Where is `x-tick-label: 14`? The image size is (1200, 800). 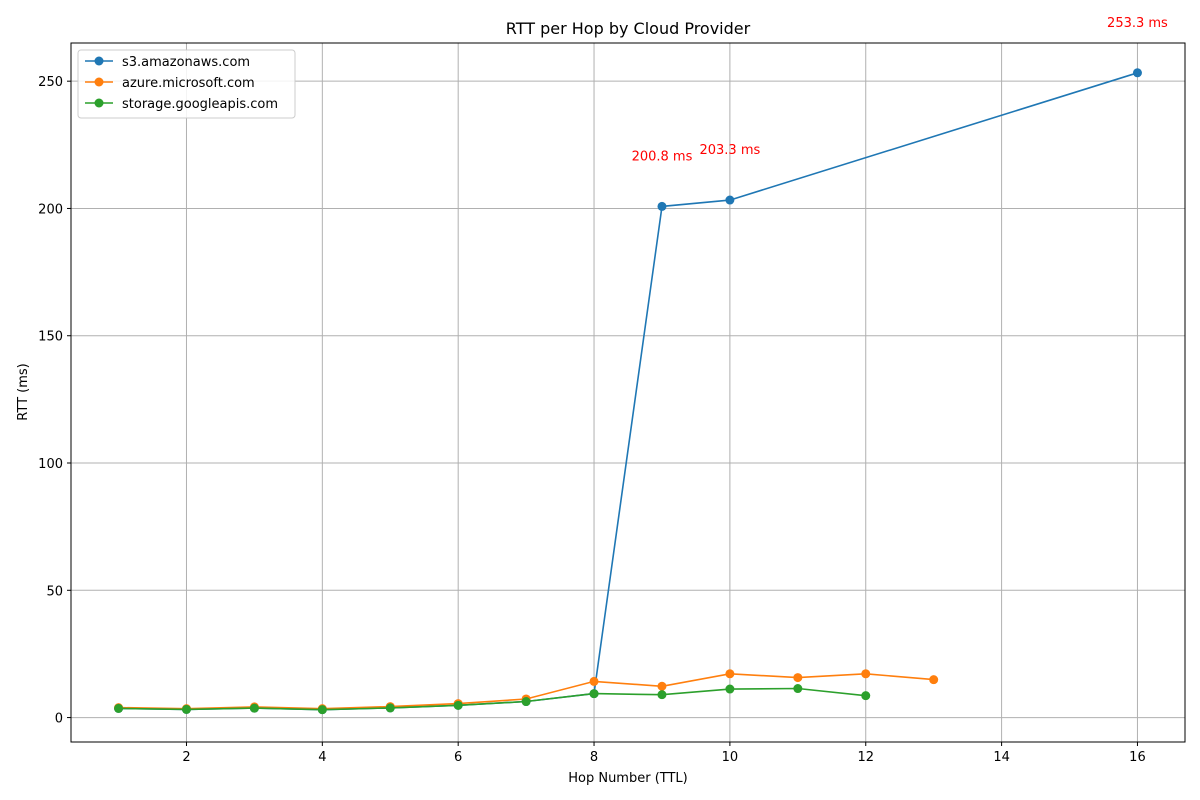
x-tick-label: 14 is located at coordinates (1001, 757).